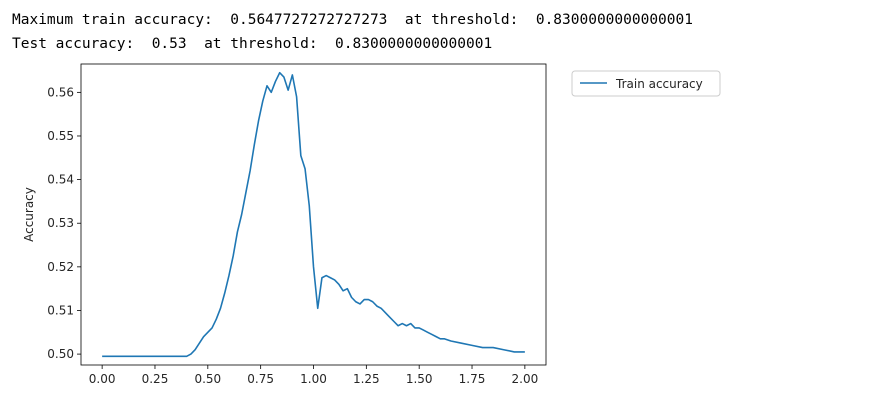 Image resolution: width=869 pixels, height=414 pixels. Describe the element at coordinates (112, 20) in the screenshot. I see `max-train-label: Maximum train accuracy:` at that location.